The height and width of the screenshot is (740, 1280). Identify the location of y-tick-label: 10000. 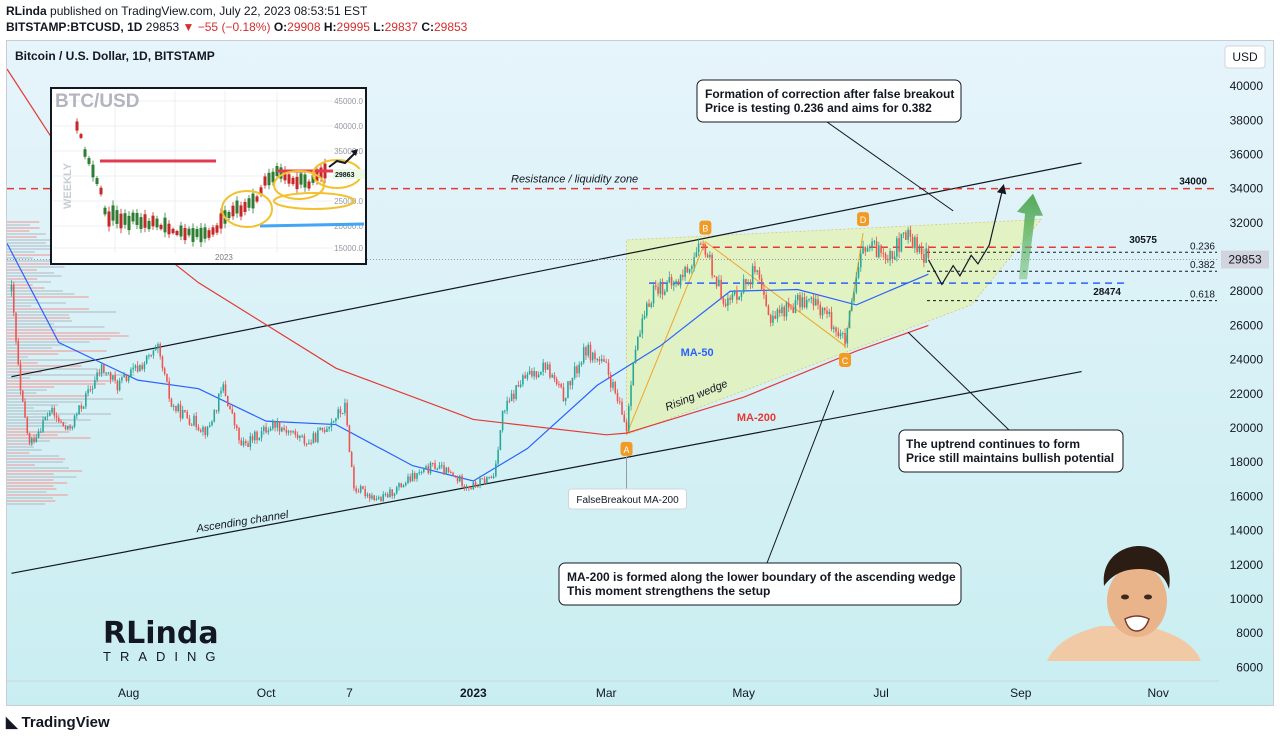
(1247, 599).